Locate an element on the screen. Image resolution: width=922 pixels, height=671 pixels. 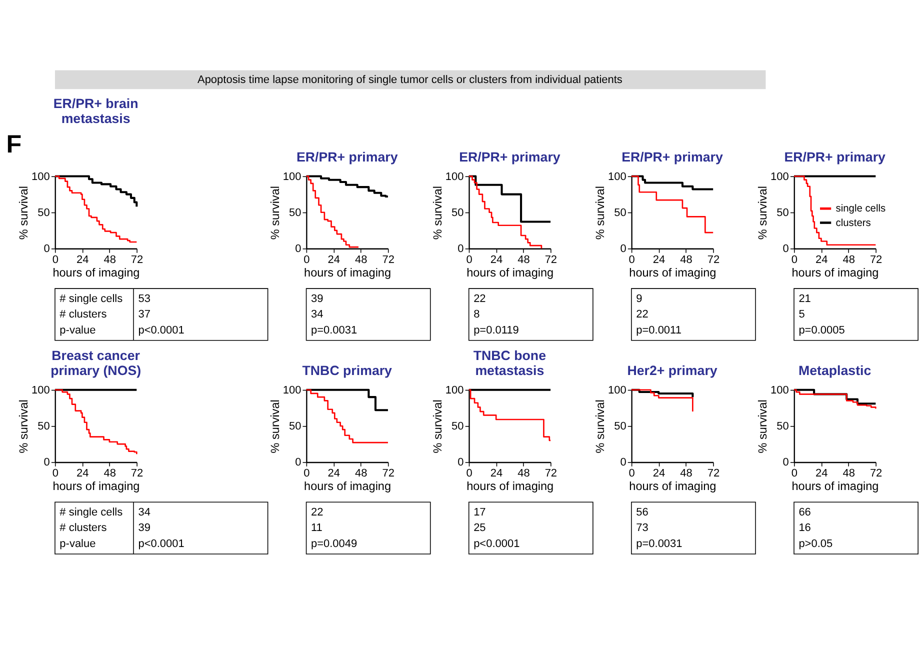
text: p>0.05 is located at coordinates (815, 544).